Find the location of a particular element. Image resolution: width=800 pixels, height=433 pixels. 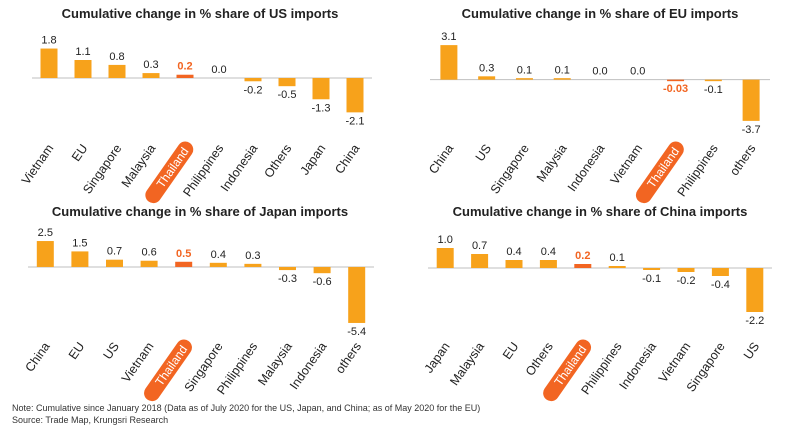

bar-china is located at coordinates (355, 95).